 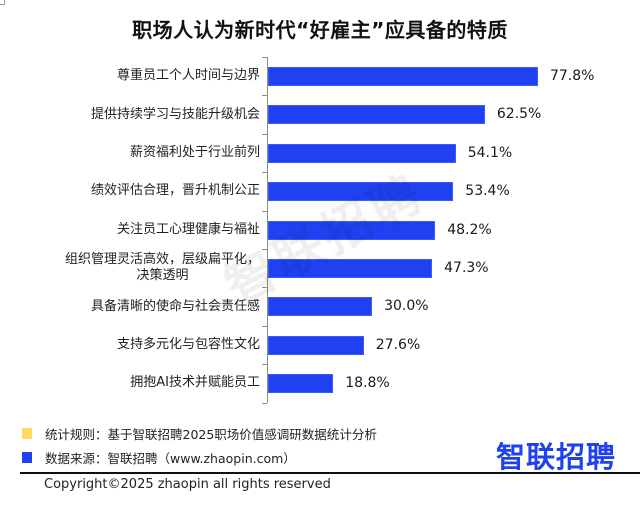 I want to click on chart-row: 绩效评估合理，晋升机制公正 53.4%, so click(x=320, y=191).